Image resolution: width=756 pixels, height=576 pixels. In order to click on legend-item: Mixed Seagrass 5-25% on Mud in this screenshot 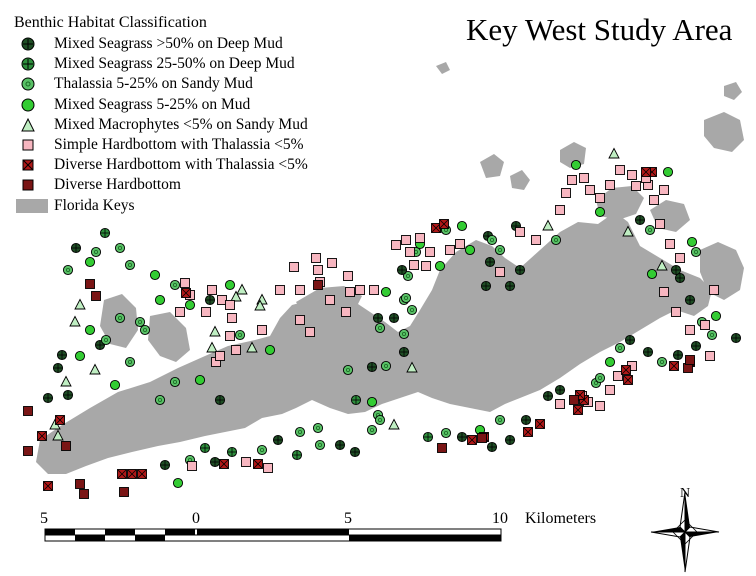, I will do `click(161, 105)`.